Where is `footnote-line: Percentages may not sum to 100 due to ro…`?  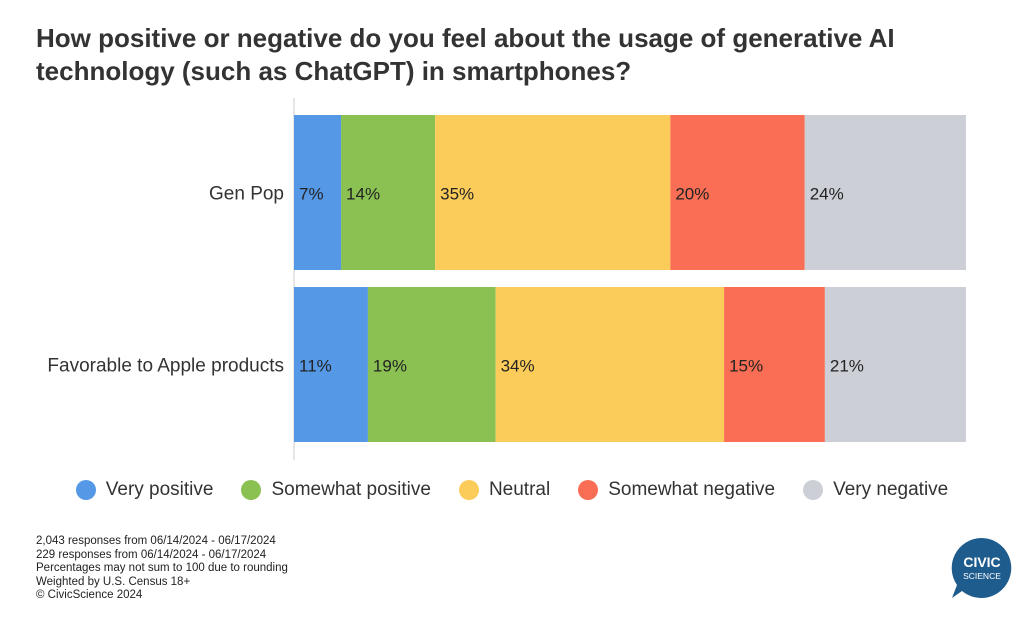
footnote-line: Percentages may not sum to 100 due to ro… is located at coordinates (162, 568).